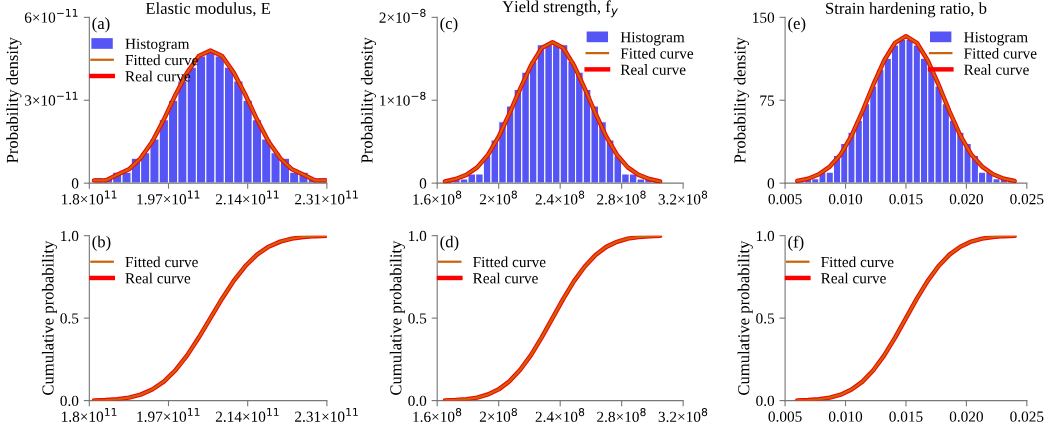  I want to click on series-label: Real curve, so click(505, 278).